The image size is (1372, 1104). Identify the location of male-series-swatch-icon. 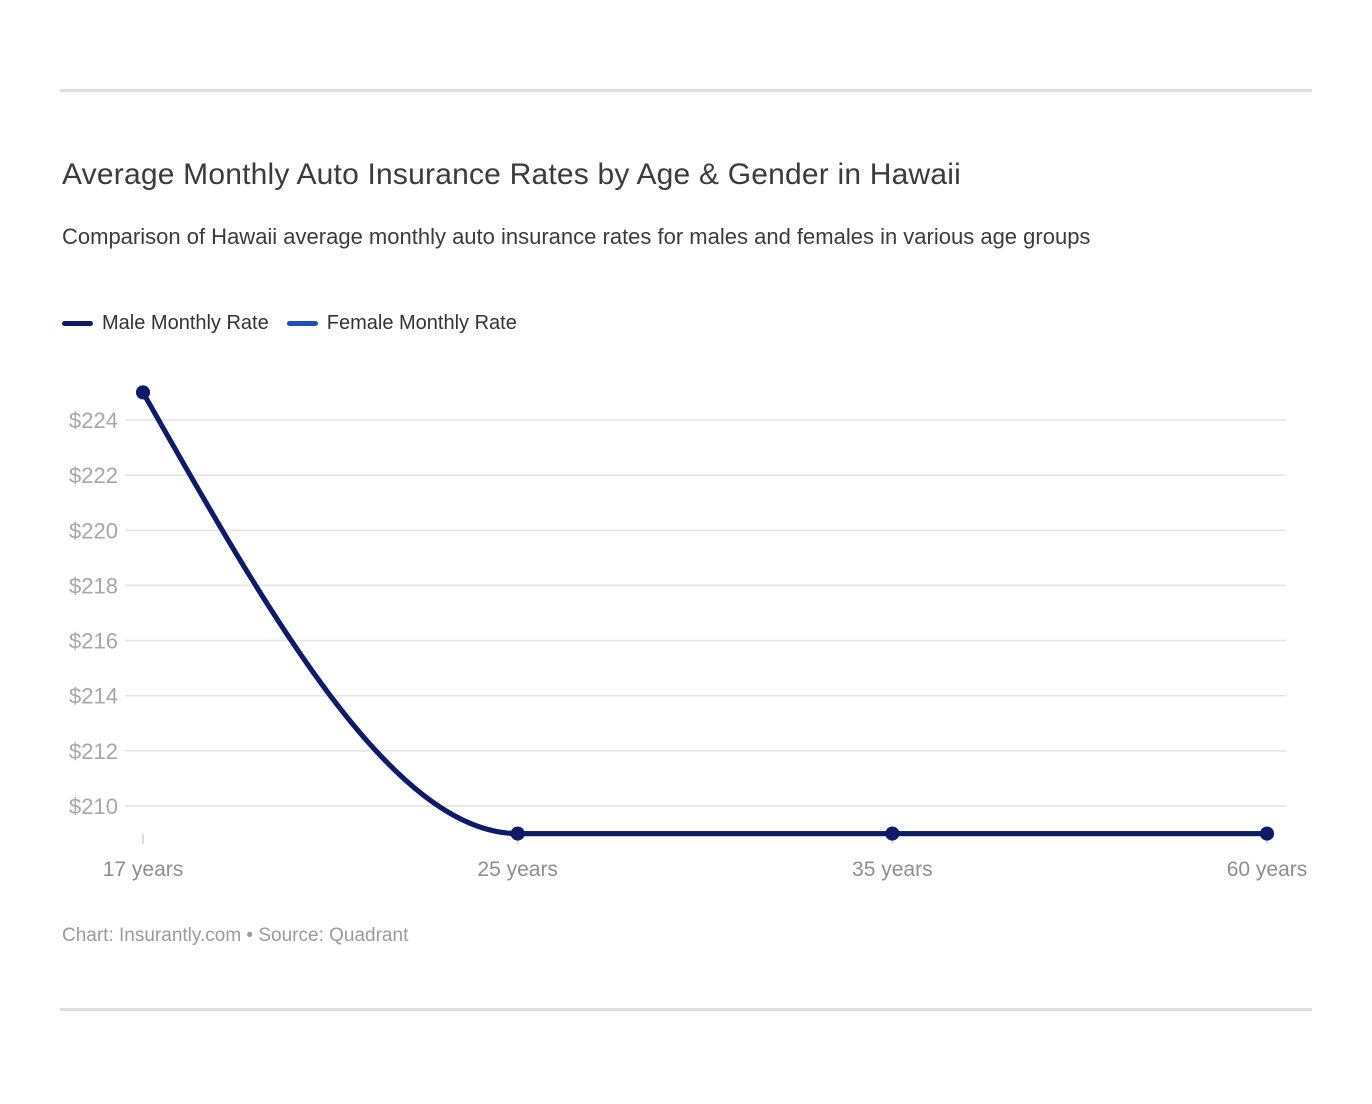
(77, 323).